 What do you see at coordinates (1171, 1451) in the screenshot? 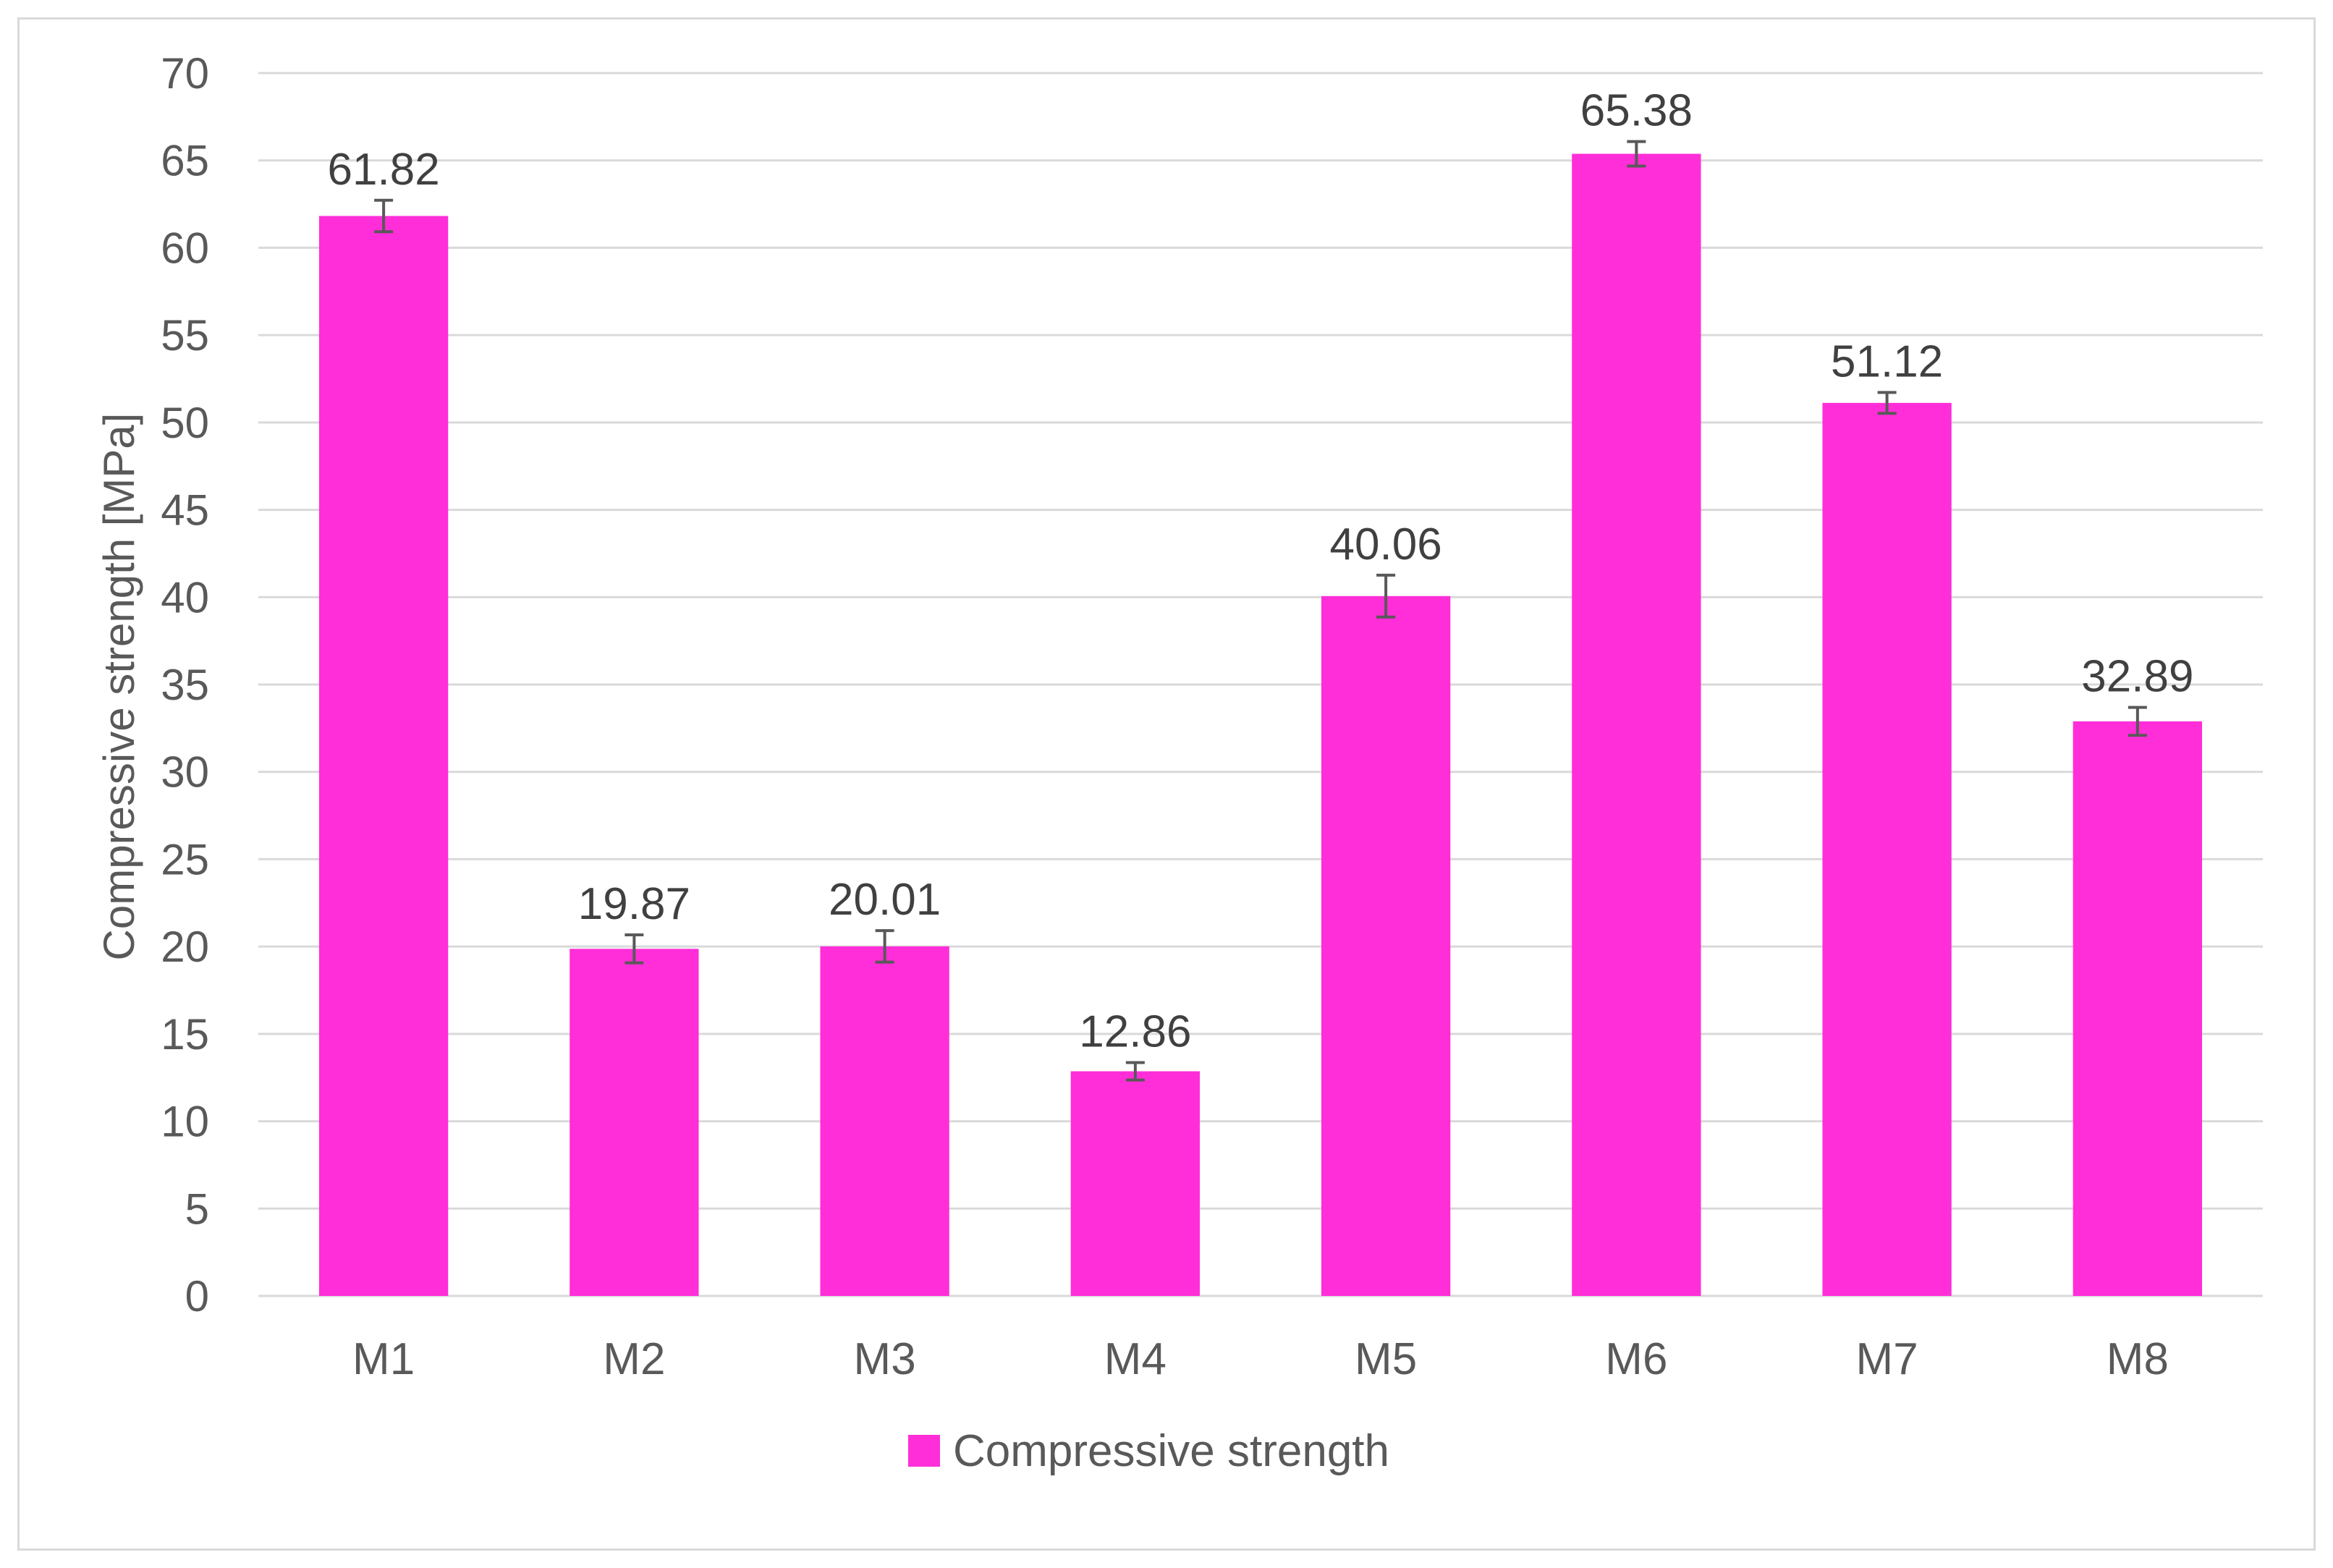
I see `legend-label: Compressive strength` at bounding box center [1171, 1451].